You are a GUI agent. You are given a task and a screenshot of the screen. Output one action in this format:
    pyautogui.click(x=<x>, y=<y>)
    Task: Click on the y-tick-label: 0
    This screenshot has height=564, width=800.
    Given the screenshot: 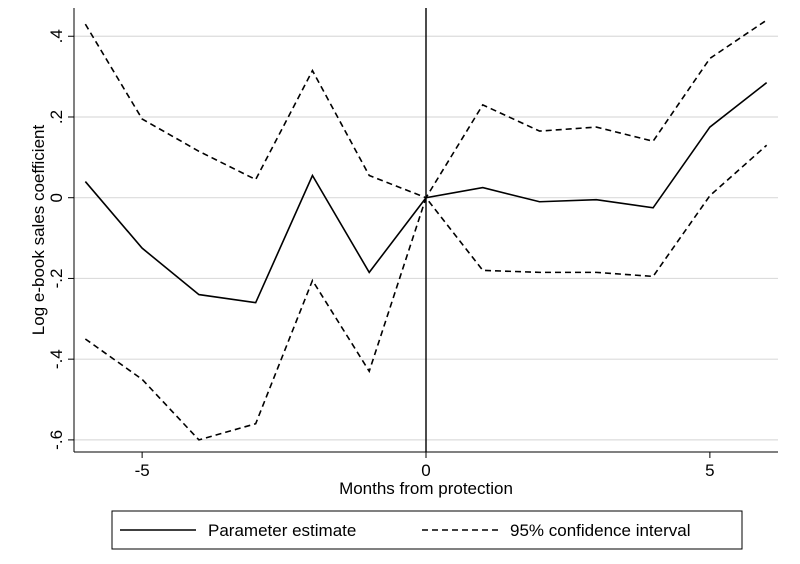 What is the action you would take?
    pyautogui.click(x=56, y=197)
    